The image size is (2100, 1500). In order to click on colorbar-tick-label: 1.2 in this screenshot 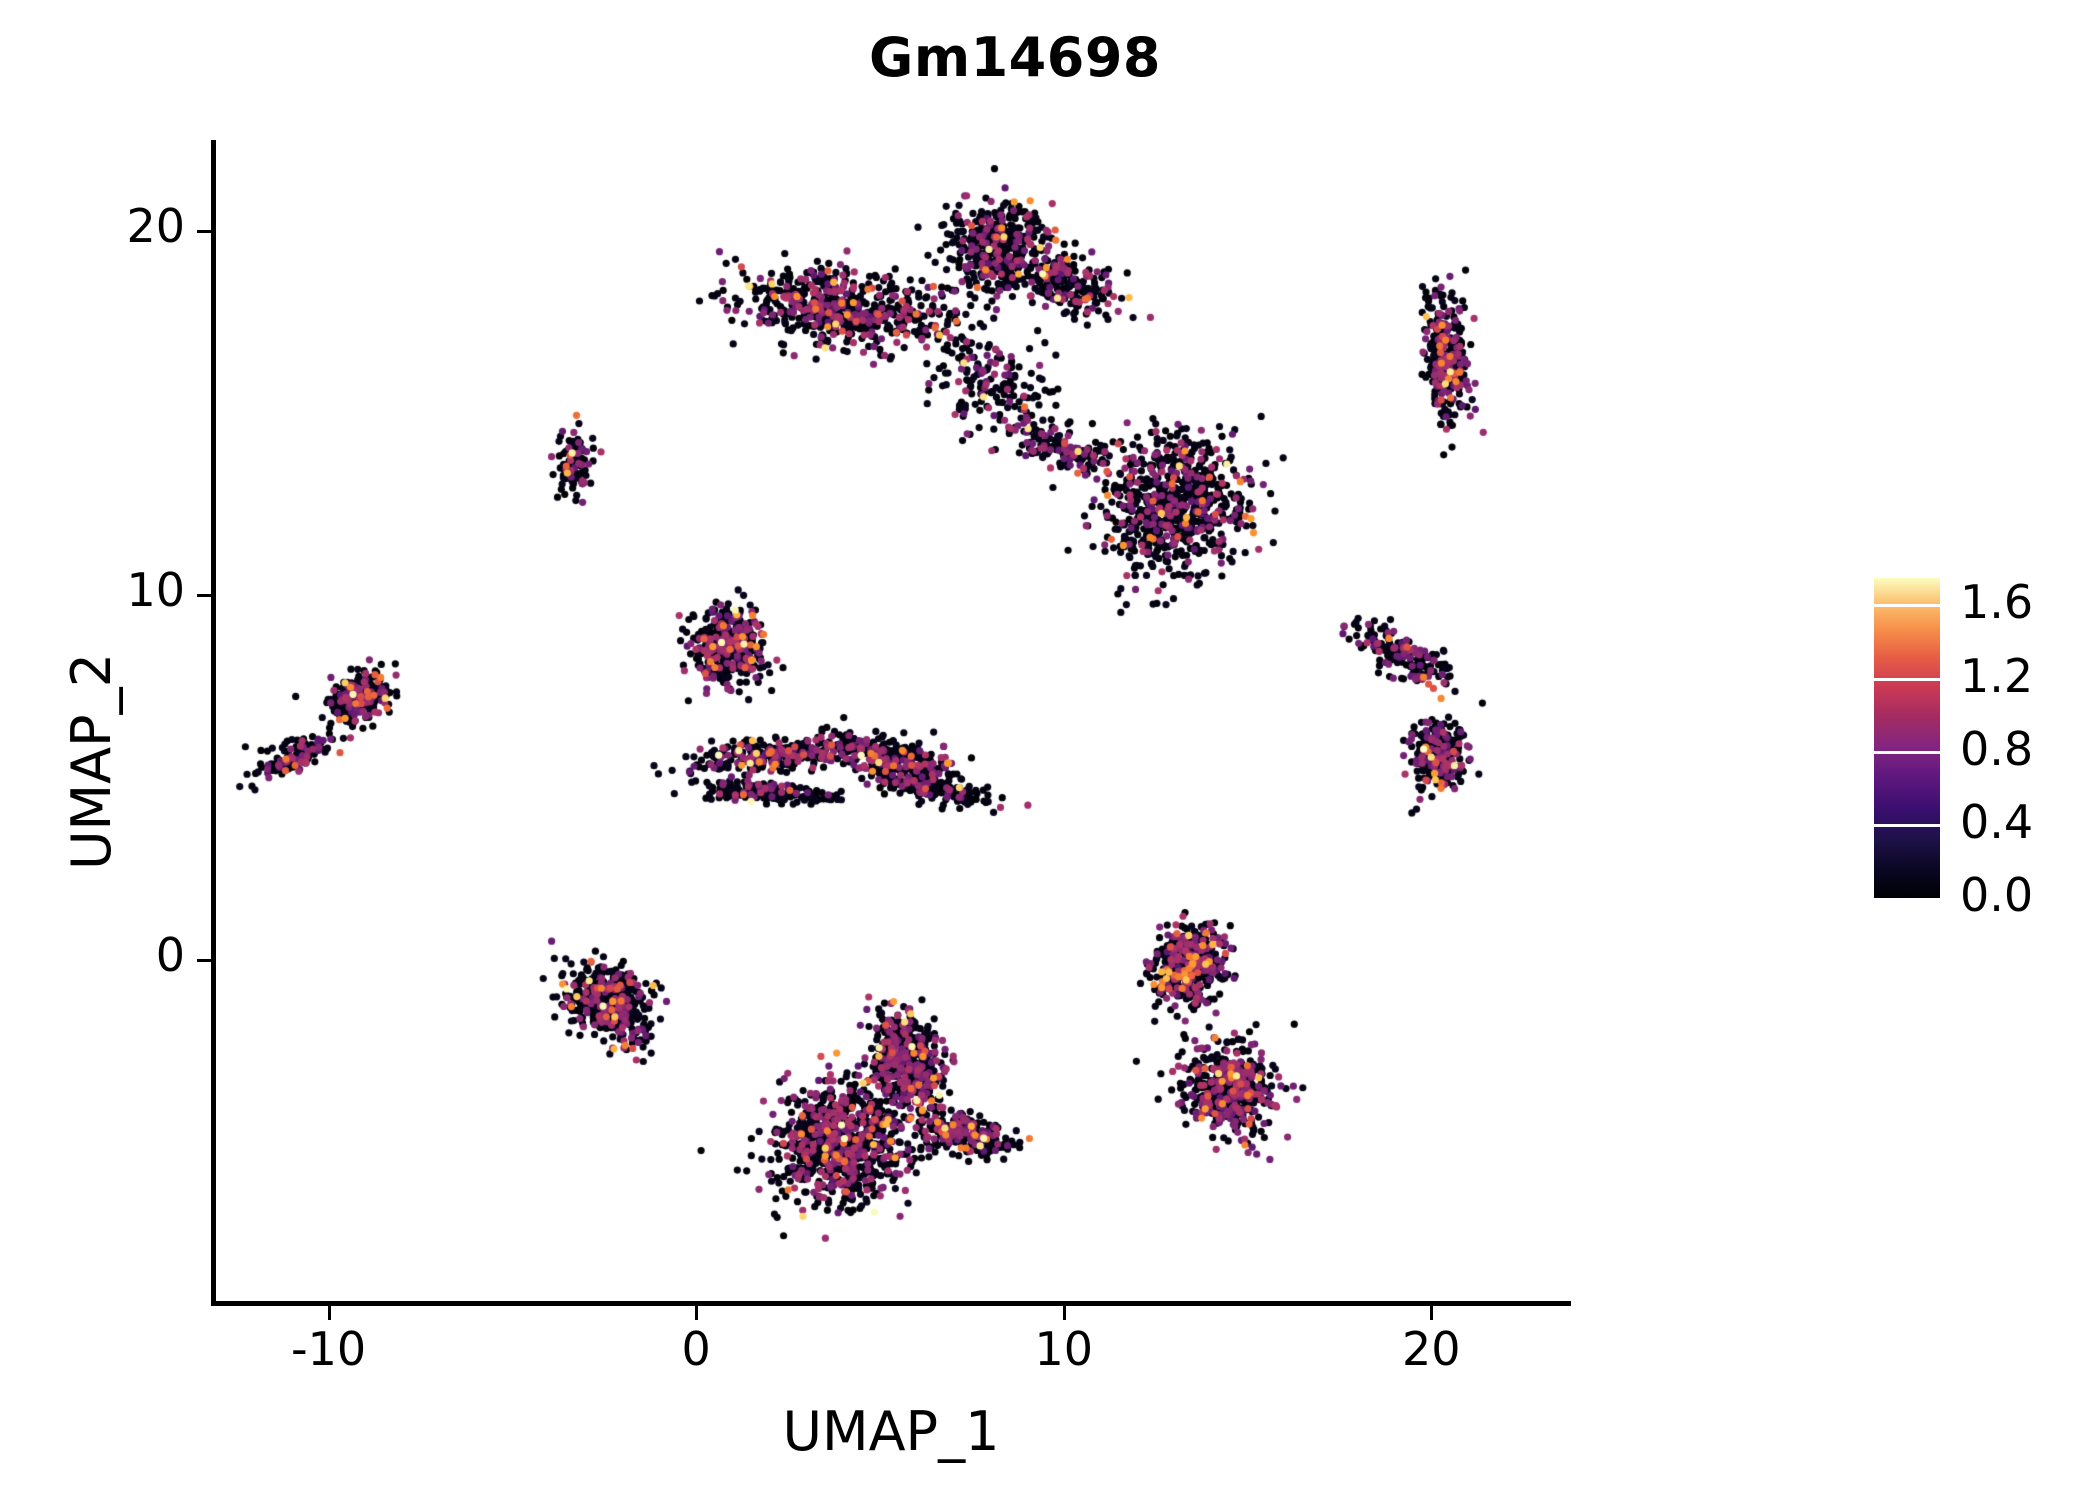, I will do `click(1997, 675)`.